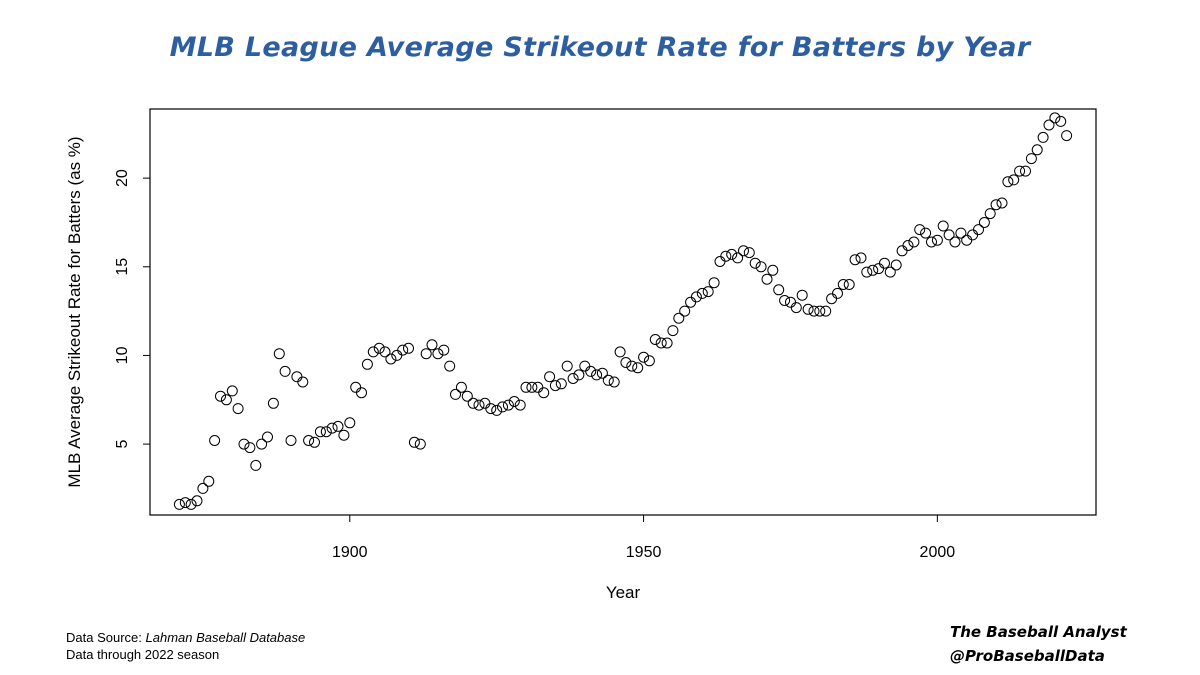 The width and height of the screenshot is (1200, 675). I want to click on data-source-line: Data Source: Lahman Baseball Database, so click(185, 637).